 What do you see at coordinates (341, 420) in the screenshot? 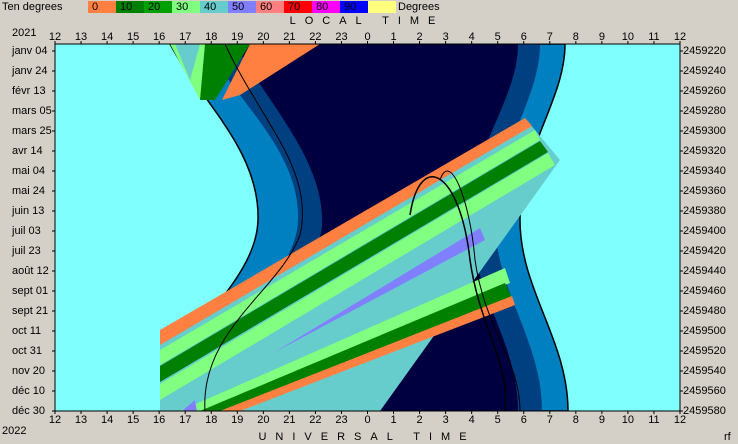
I see `bottom-hour: 23` at bounding box center [341, 420].